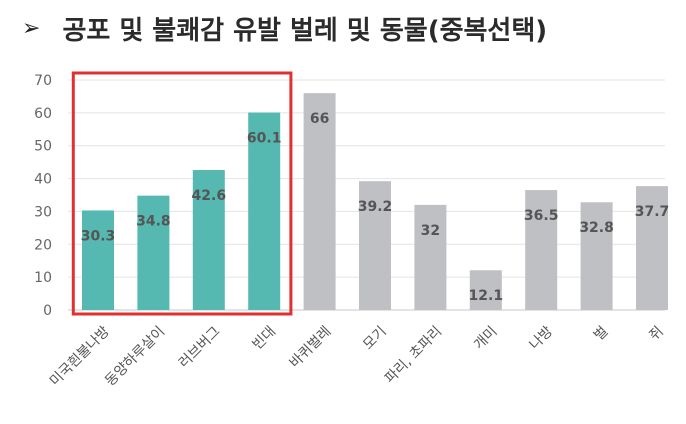  I want to click on data-label: 42.6, so click(209, 196).